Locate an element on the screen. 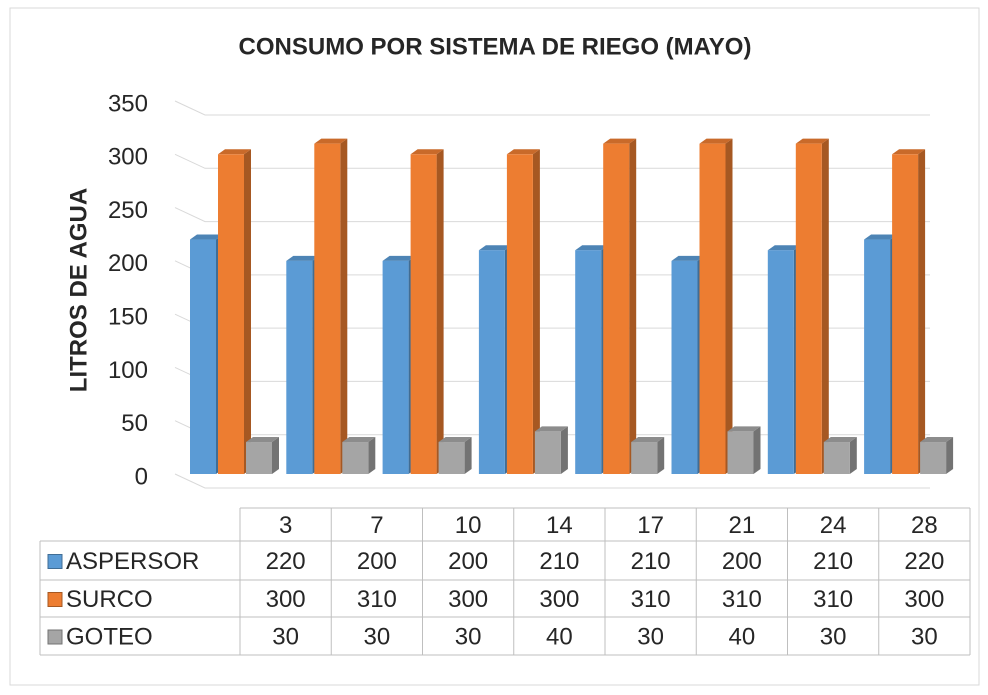 This screenshot has width=988, height=695. x-tick-label: 7 is located at coordinates (376, 525).